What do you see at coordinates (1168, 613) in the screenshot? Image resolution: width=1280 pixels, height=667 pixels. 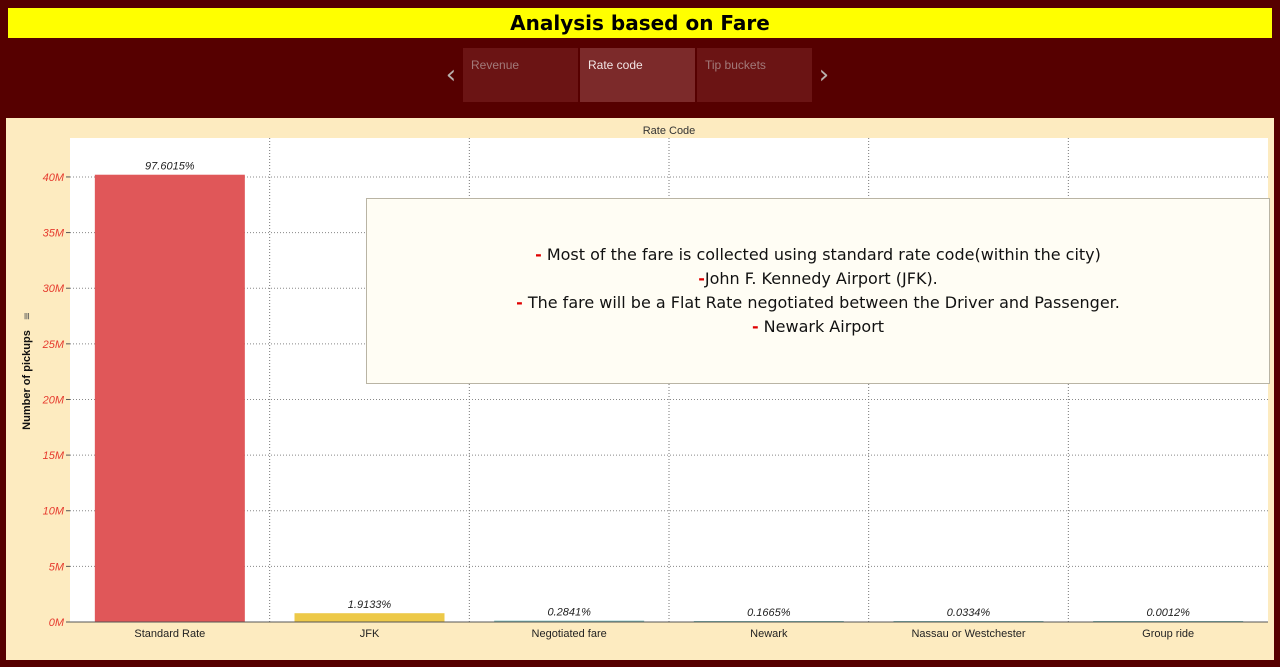 I see `data-label: 0.0012%` at bounding box center [1168, 613].